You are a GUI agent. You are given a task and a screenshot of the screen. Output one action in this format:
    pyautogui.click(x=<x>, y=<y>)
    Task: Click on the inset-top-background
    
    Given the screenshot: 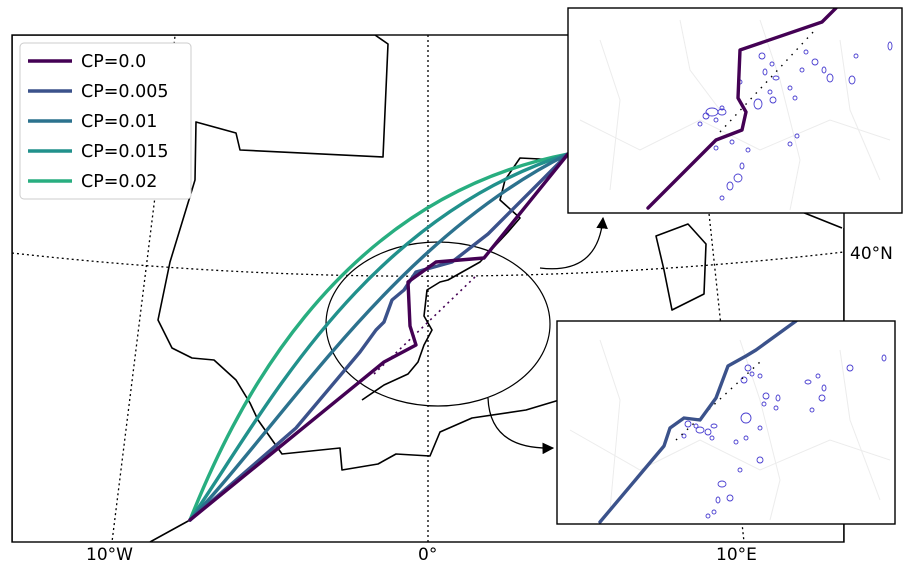 What is the action you would take?
    pyautogui.click(x=735, y=110)
    